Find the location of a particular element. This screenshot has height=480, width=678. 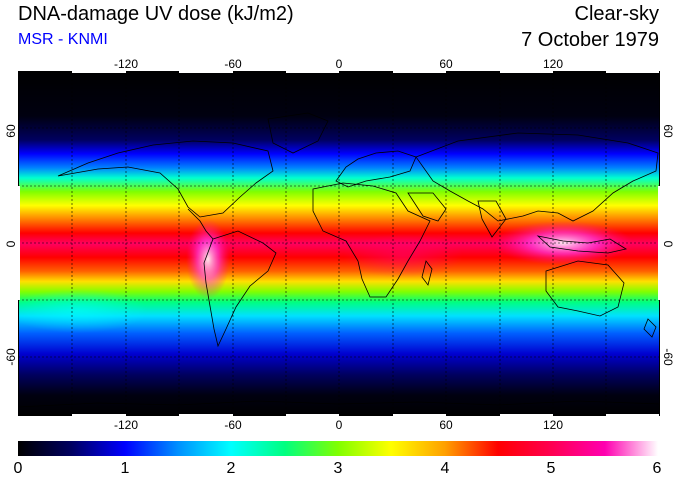

india-coast is located at coordinates (492, 219).